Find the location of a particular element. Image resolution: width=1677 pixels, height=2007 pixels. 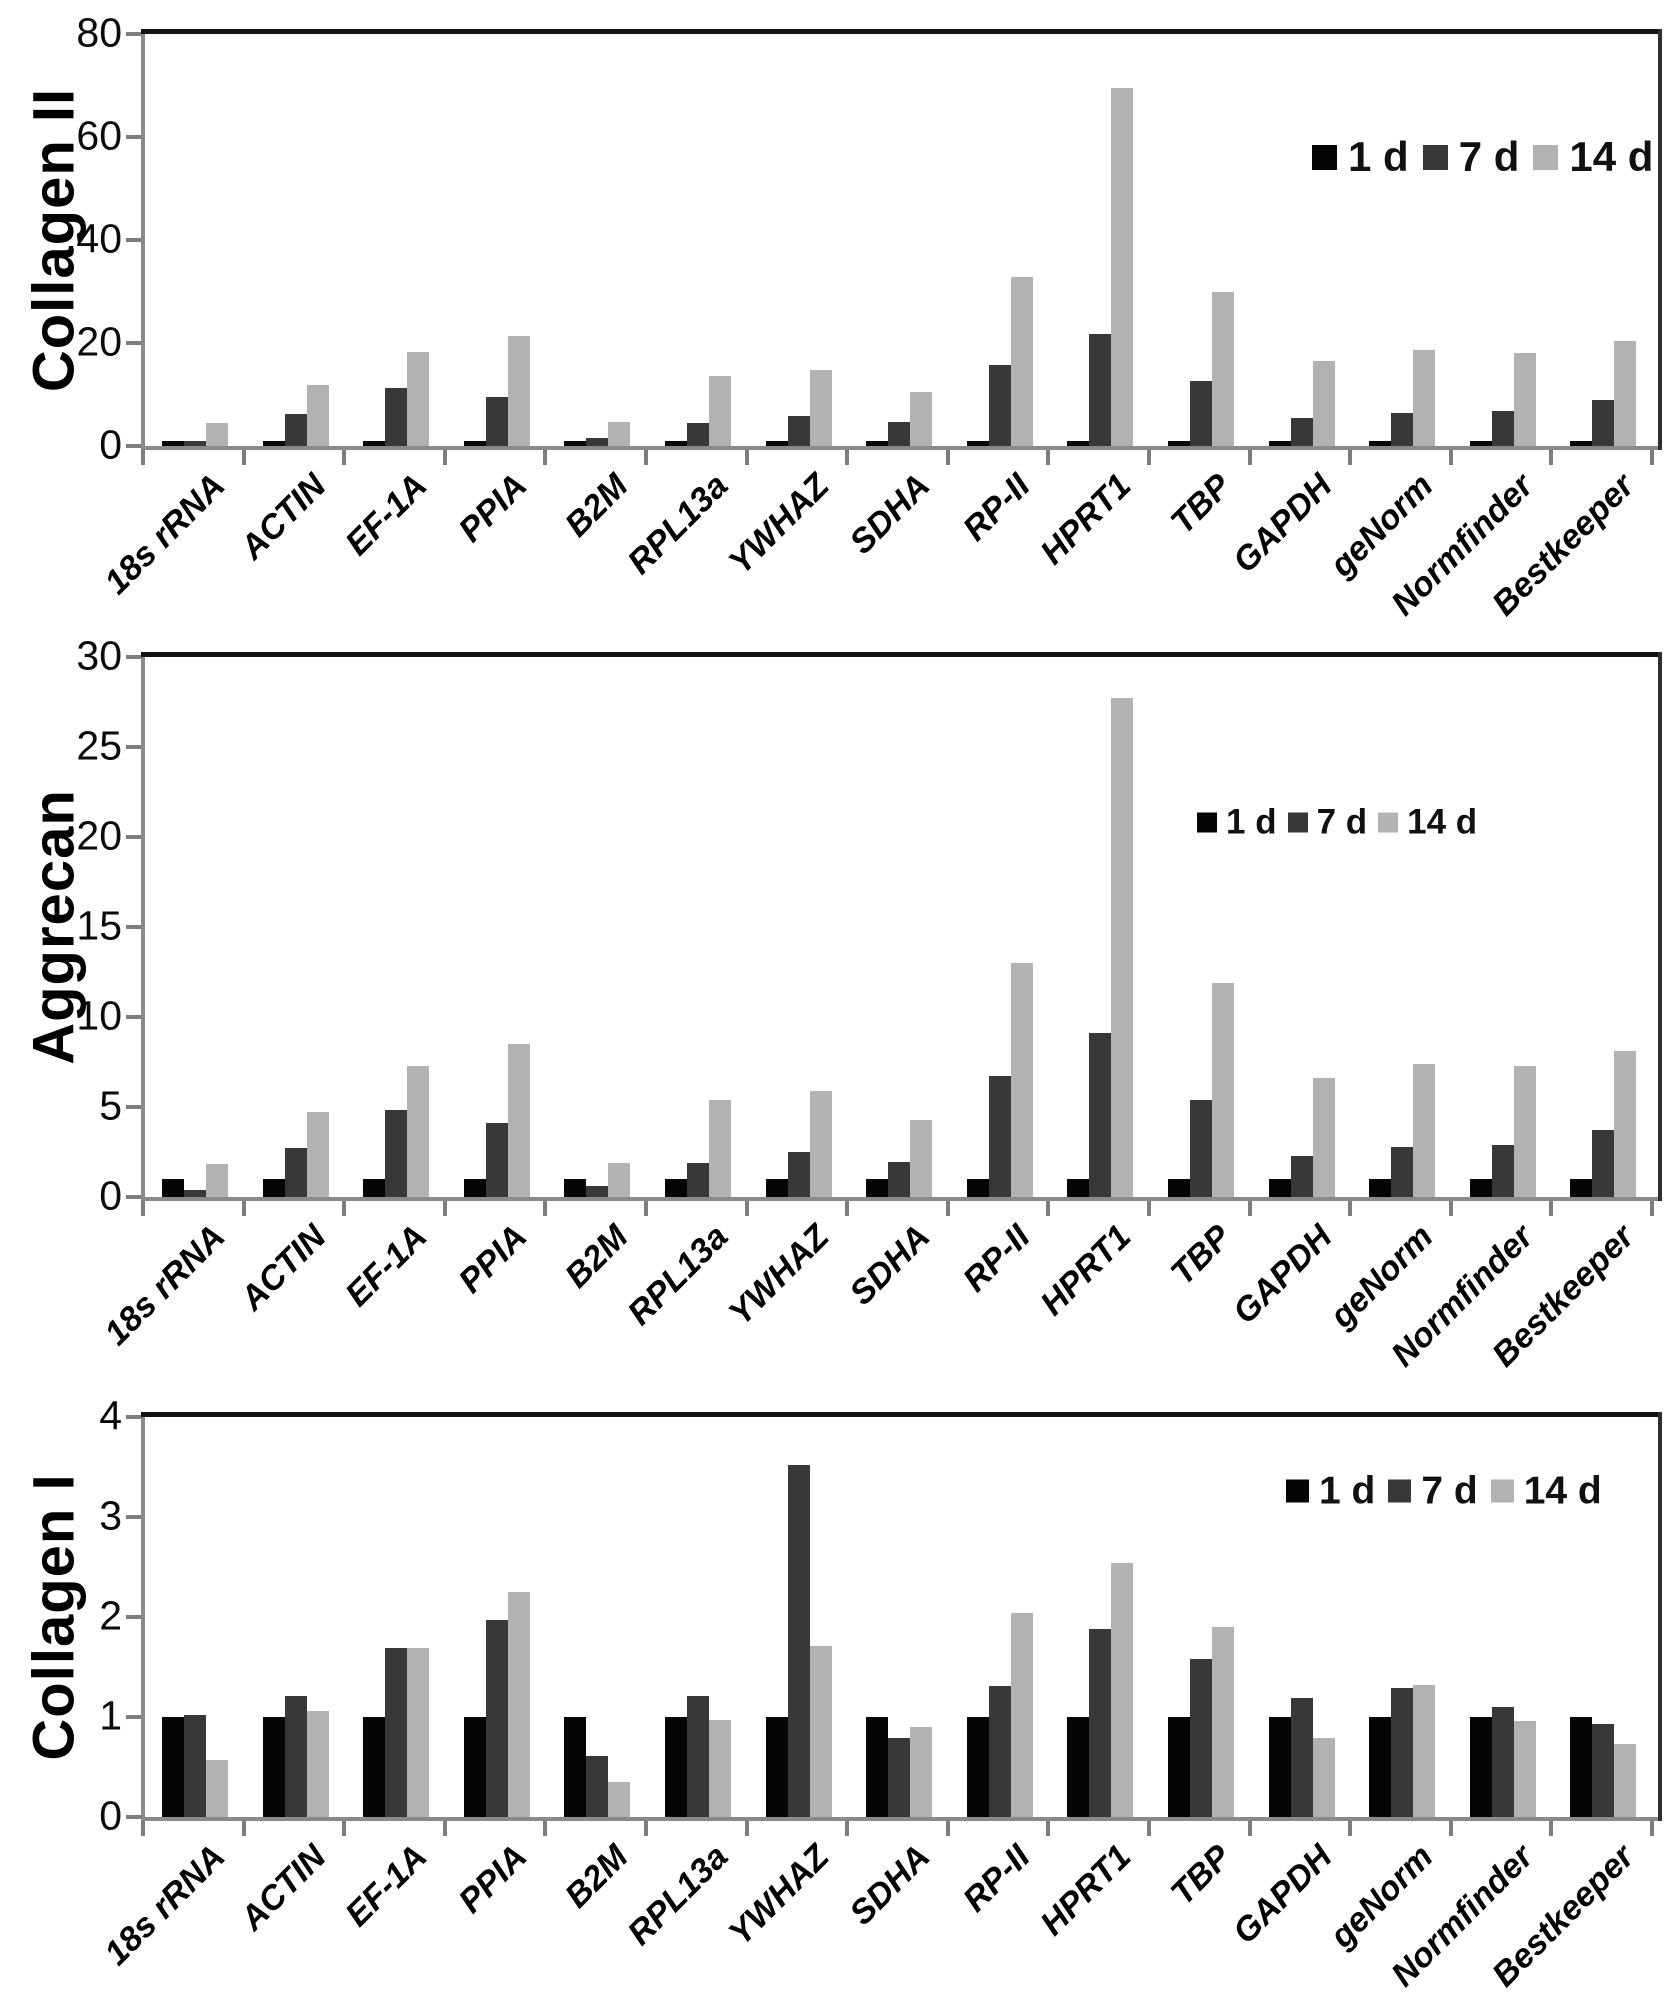

x-category-label: B2M is located at coordinates (596, 1876).